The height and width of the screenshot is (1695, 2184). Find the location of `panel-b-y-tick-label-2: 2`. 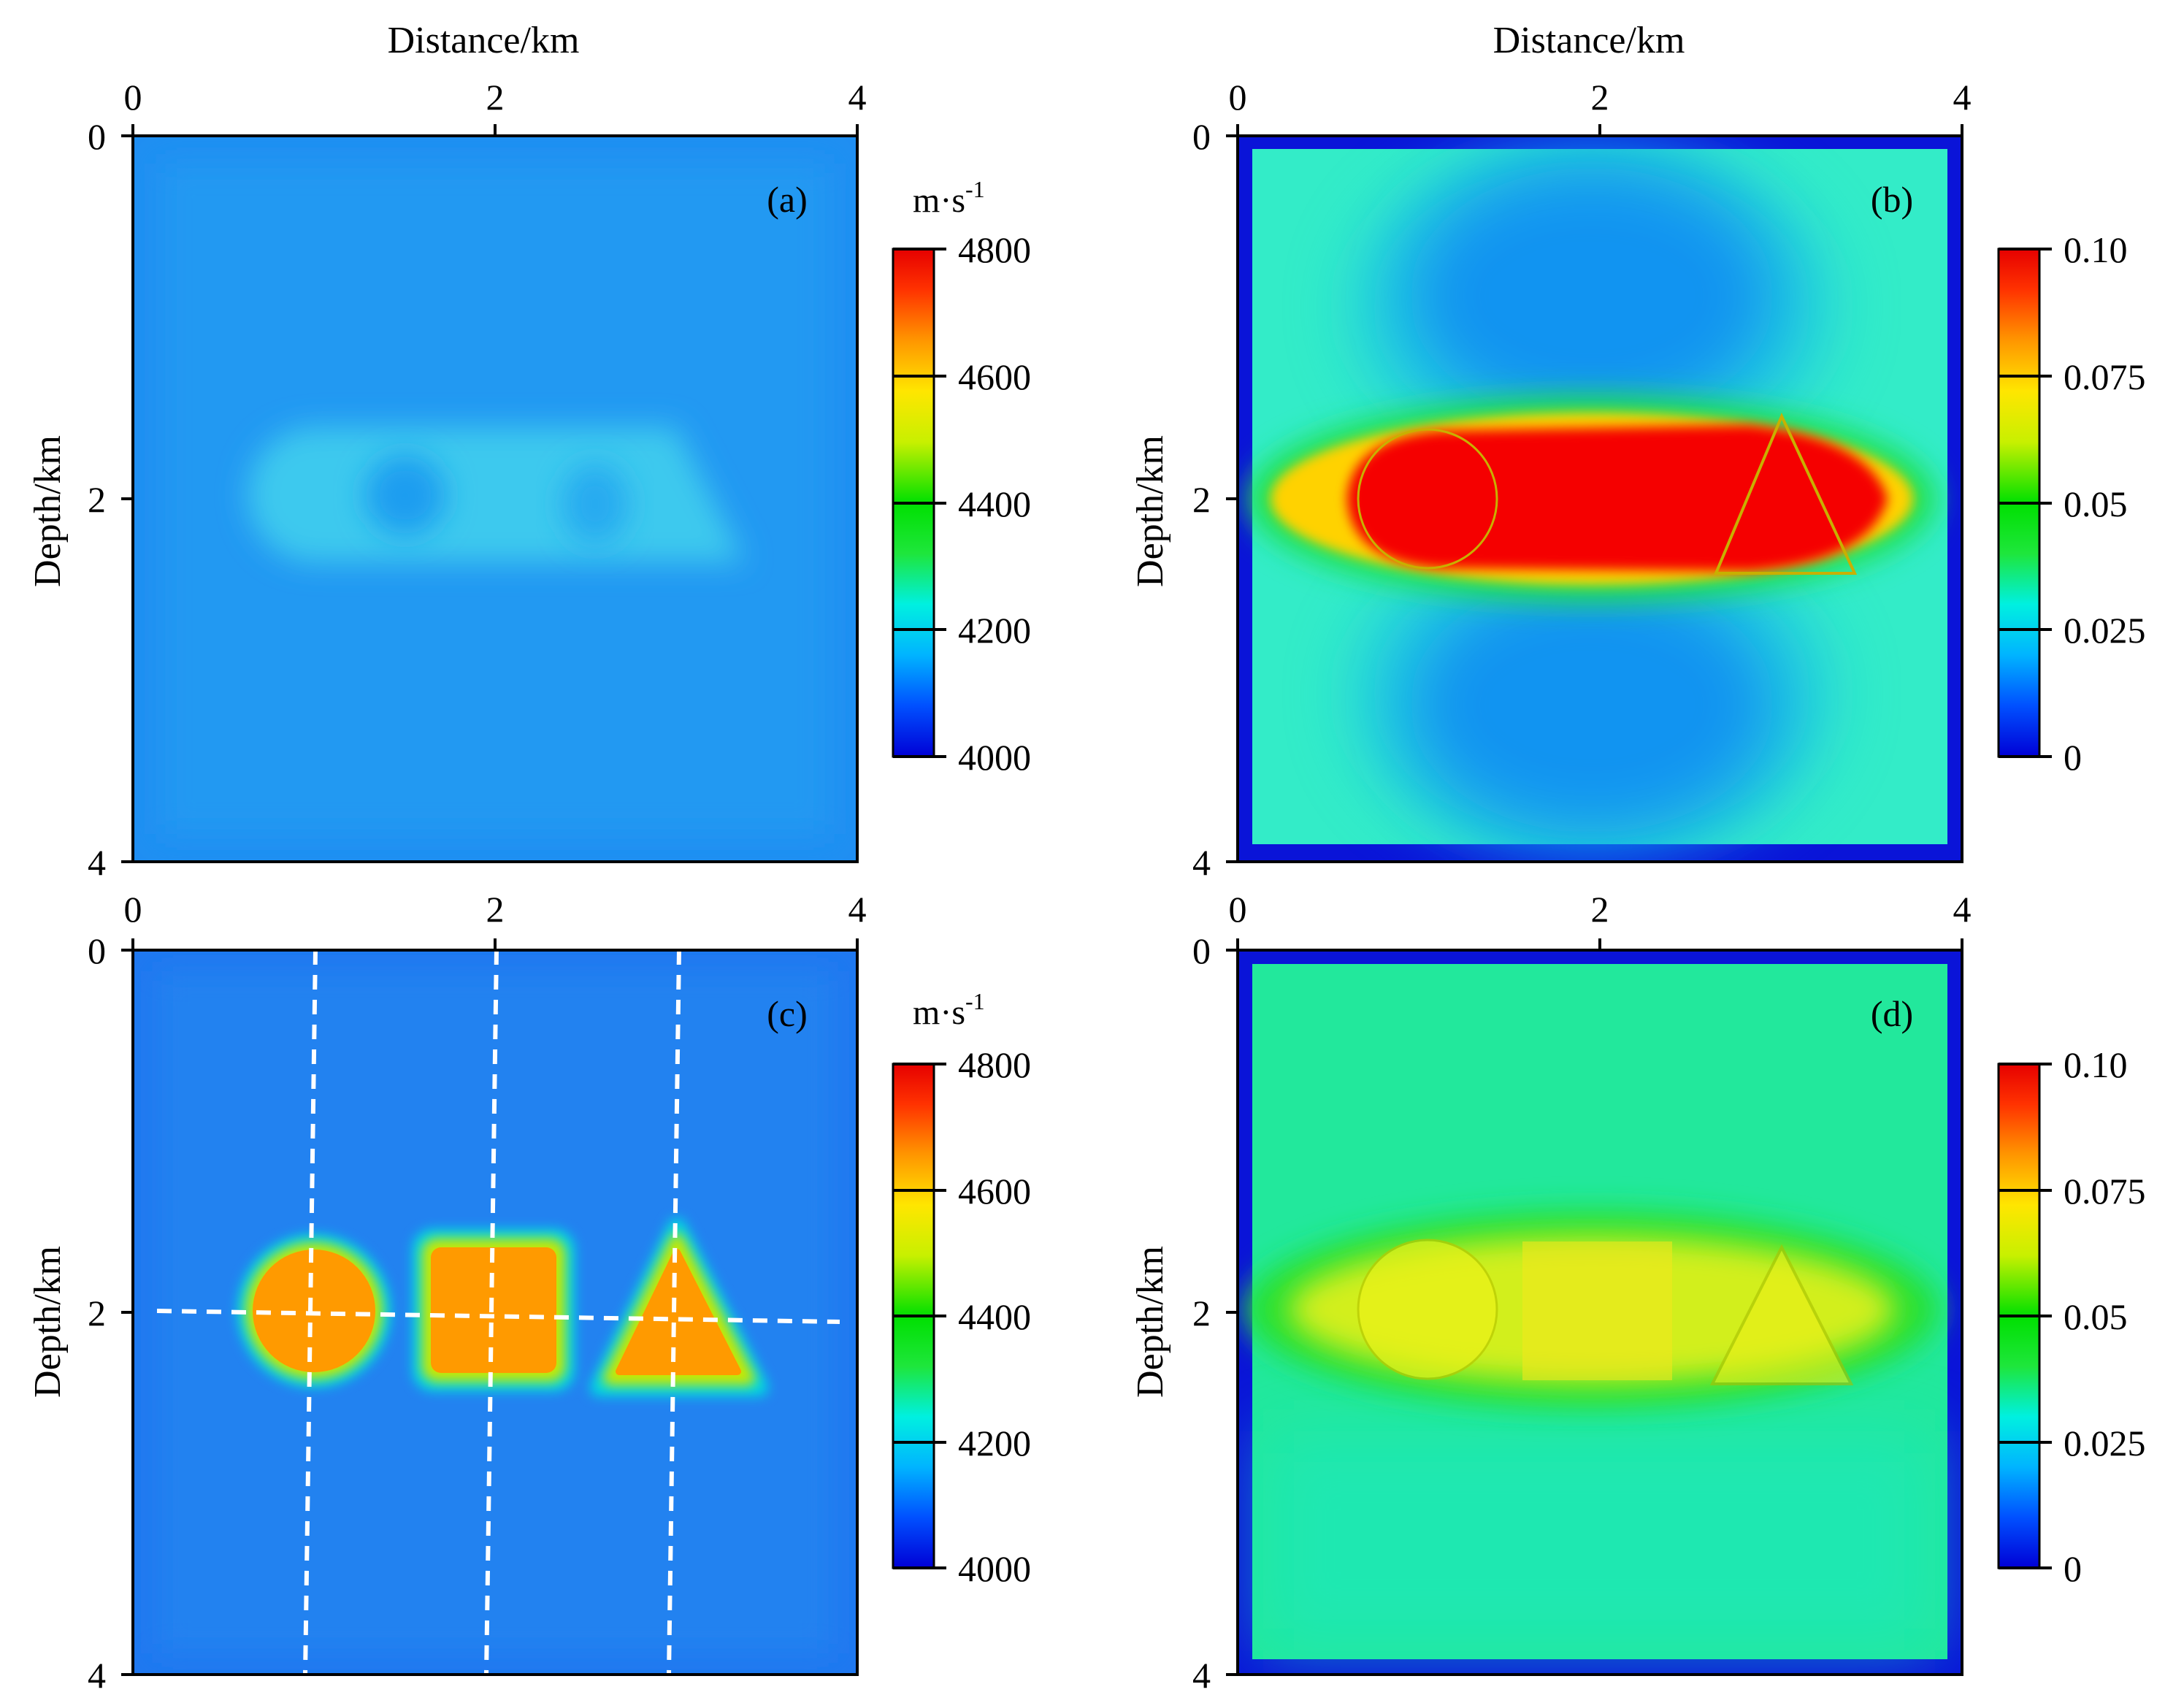

panel-b-y-tick-label-2: 2 is located at coordinates (1201, 499).